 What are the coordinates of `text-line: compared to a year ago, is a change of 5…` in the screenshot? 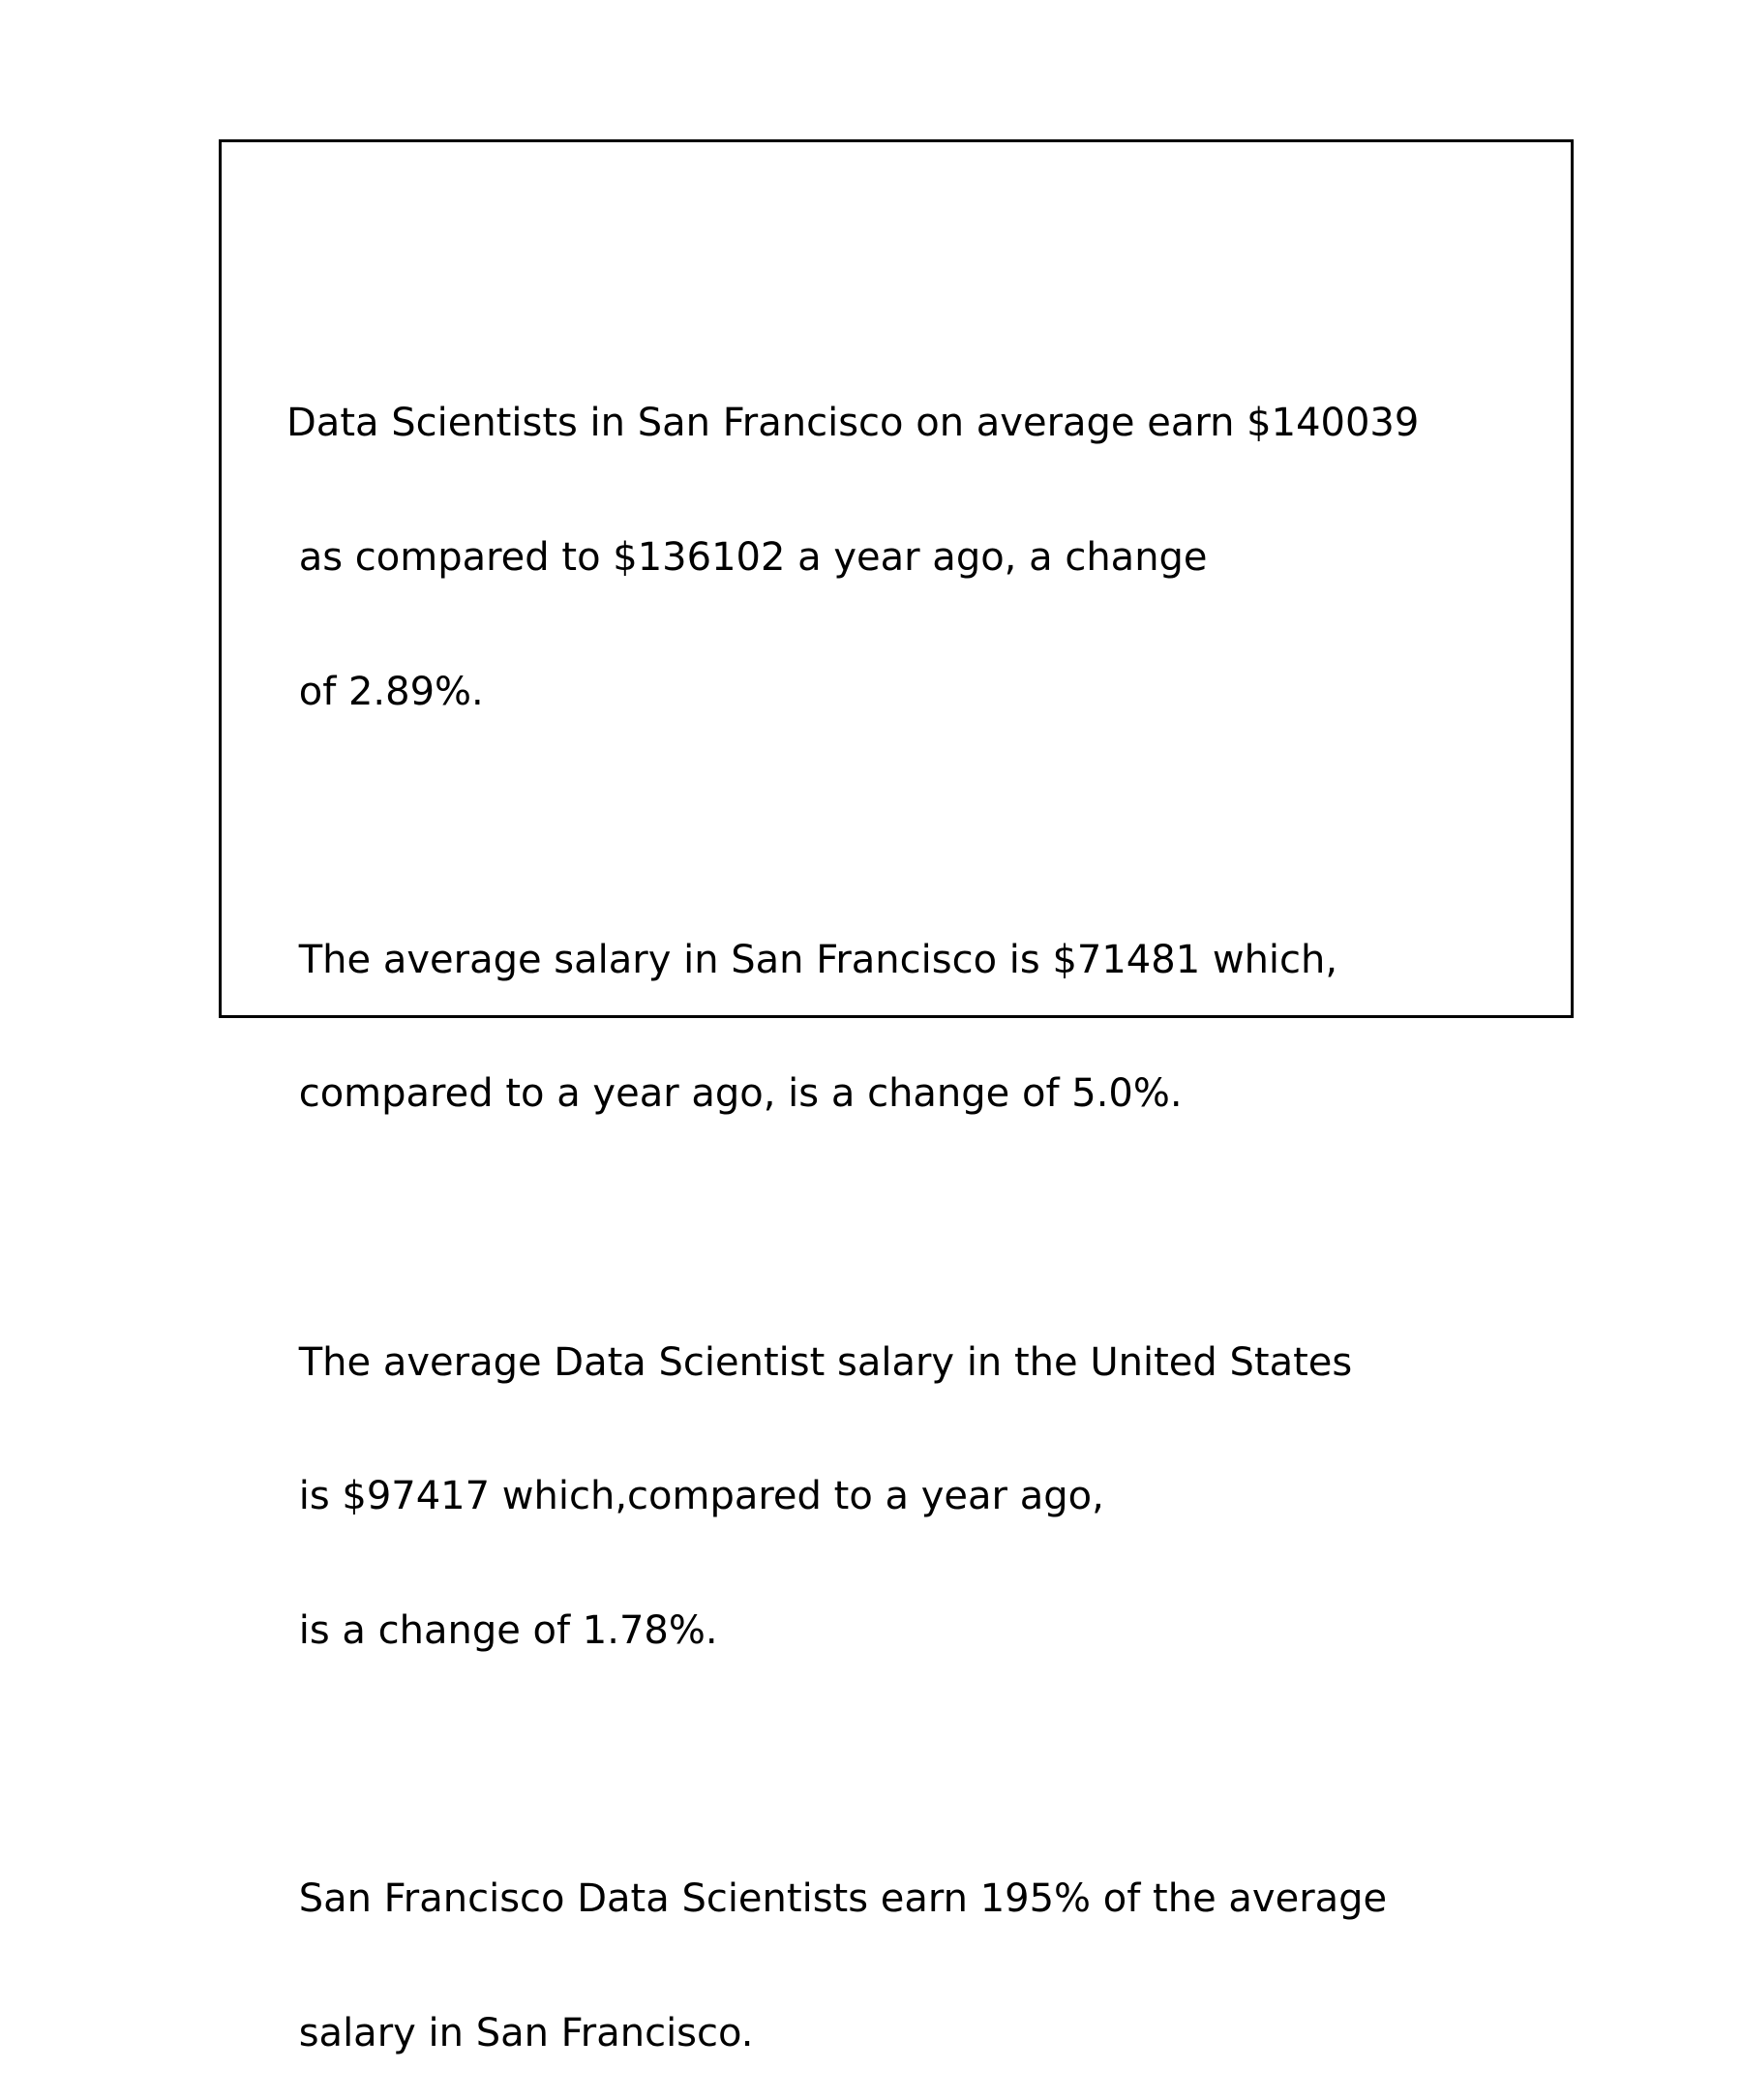 It's located at (734, 1094).